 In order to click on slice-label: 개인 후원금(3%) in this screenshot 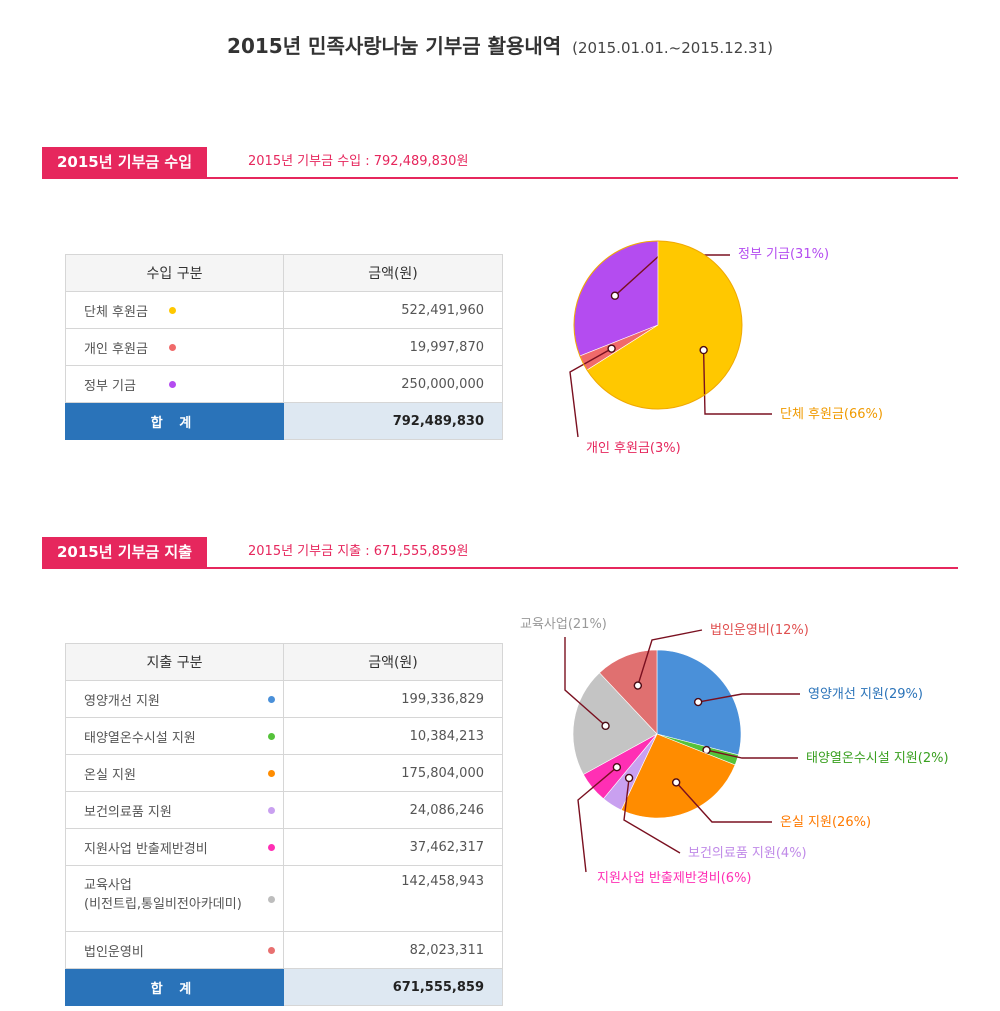, I will do `click(633, 448)`.